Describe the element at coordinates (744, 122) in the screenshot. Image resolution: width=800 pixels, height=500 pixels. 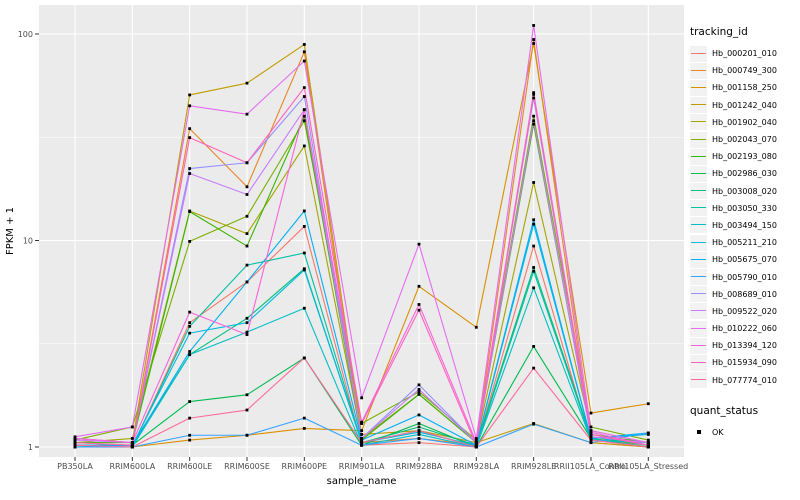
I see `legend-item: Hb_001902_040` at that location.